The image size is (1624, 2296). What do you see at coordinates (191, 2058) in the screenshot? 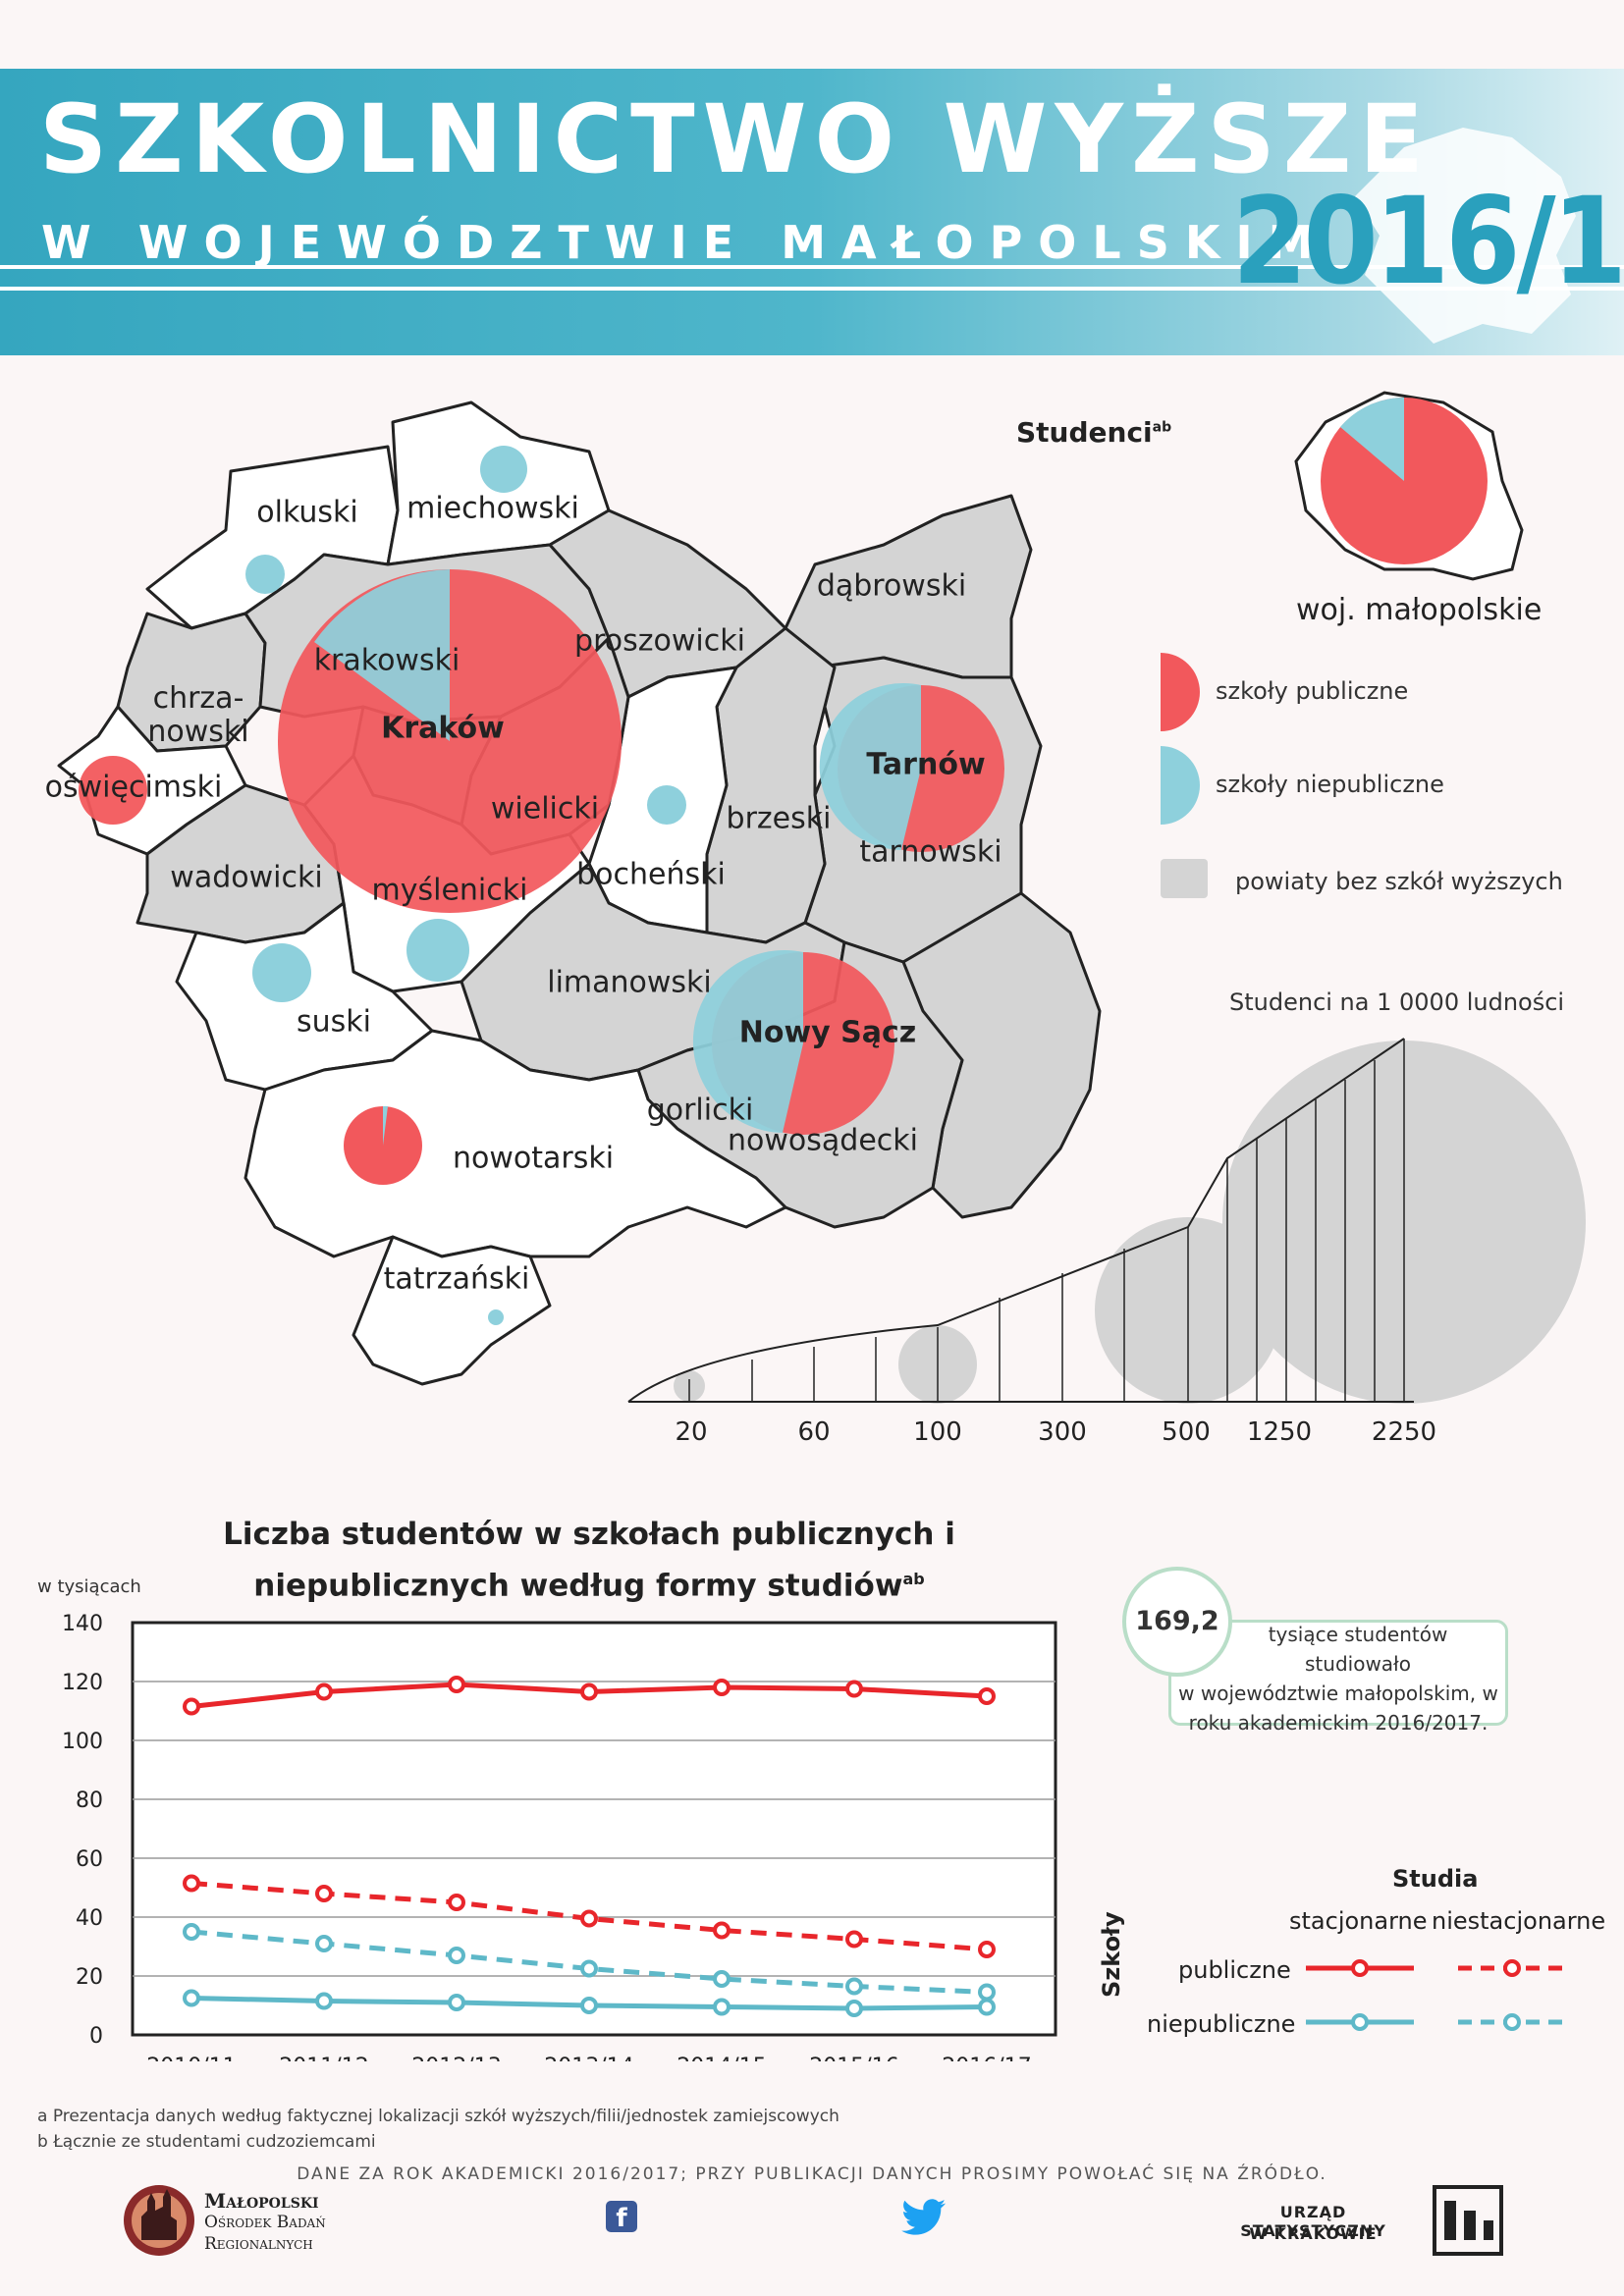
I see `x-tick-label: 2010/11` at bounding box center [191, 2058].